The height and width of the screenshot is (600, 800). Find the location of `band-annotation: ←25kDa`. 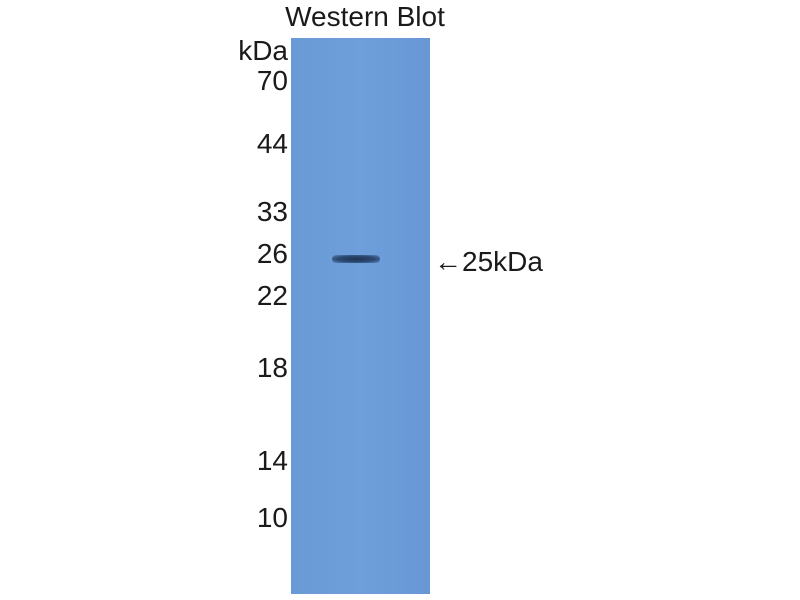

band-annotation: ←25kDa is located at coordinates (488, 261).